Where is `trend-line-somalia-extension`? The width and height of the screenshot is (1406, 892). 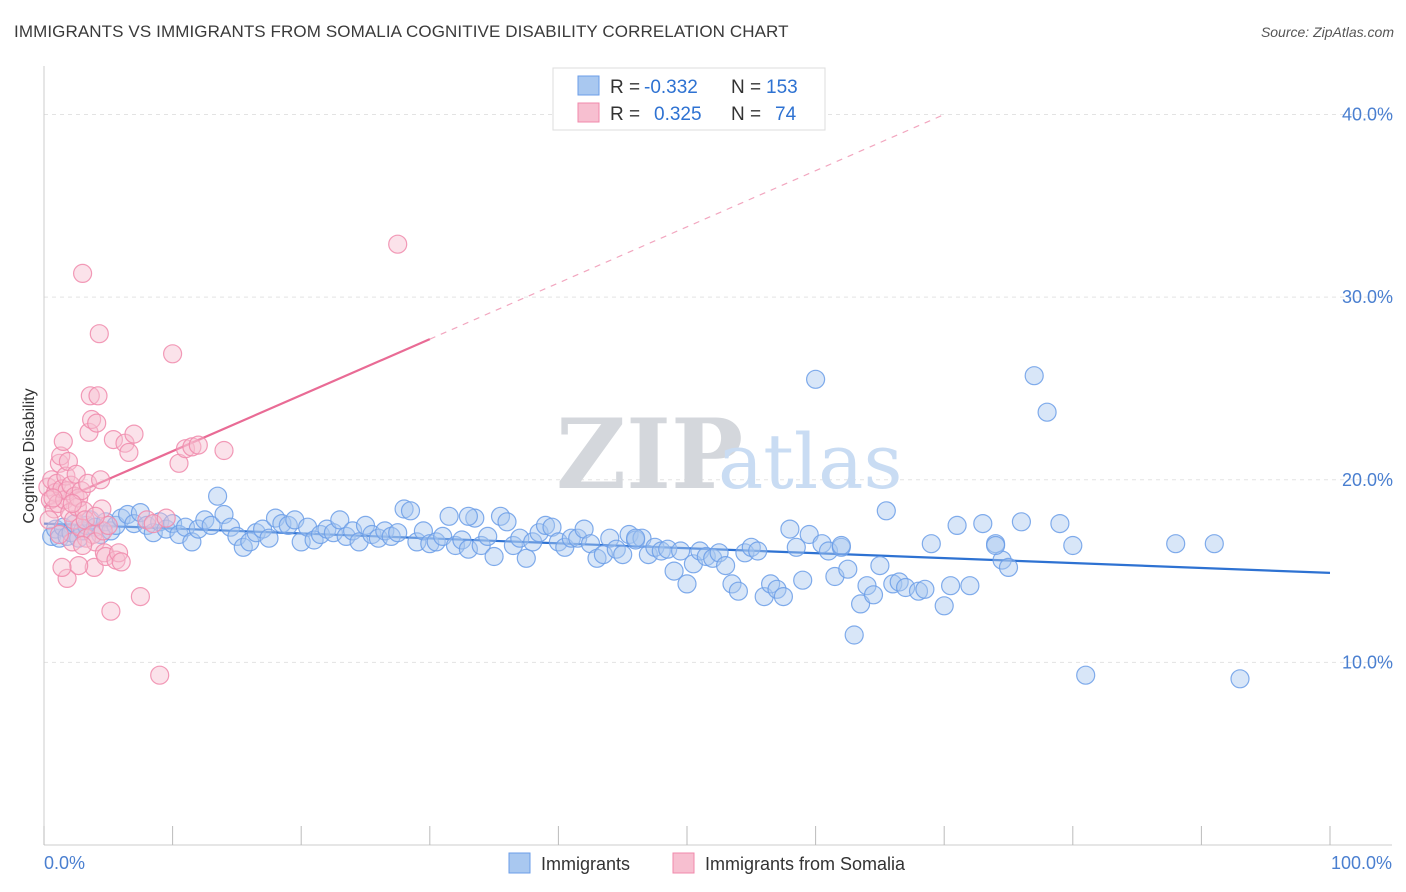 trend-line-somalia-extension is located at coordinates (687, 226).